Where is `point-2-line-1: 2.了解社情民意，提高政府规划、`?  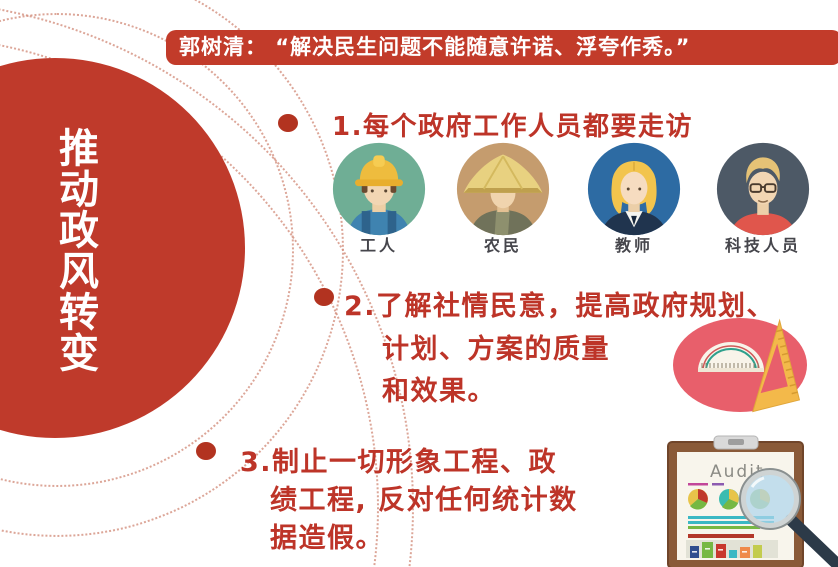
point-2-line-1: 2.了解社情民意，提高政府规划、 is located at coordinates (560, 306).